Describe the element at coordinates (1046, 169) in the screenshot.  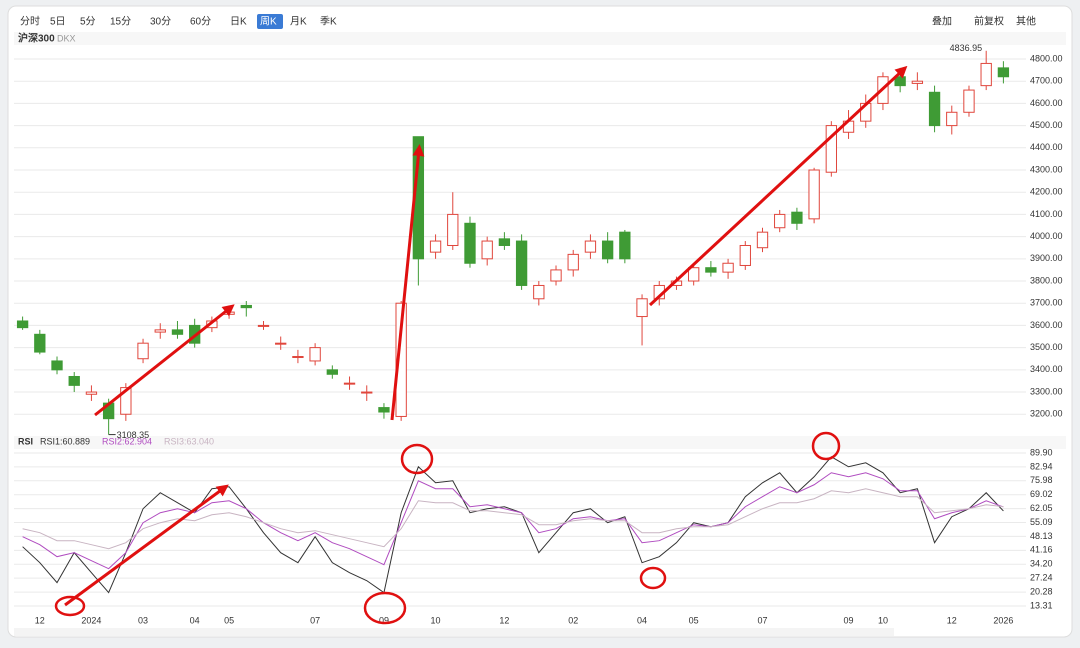
I see `y-tick-label: 4300.00` at that location.